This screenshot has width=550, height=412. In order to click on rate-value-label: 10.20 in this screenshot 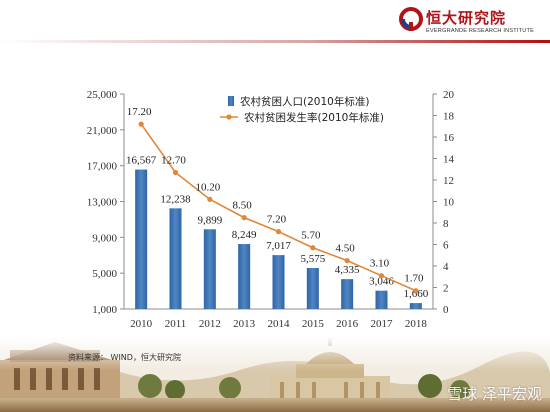, I will do `click(207, 187)`.